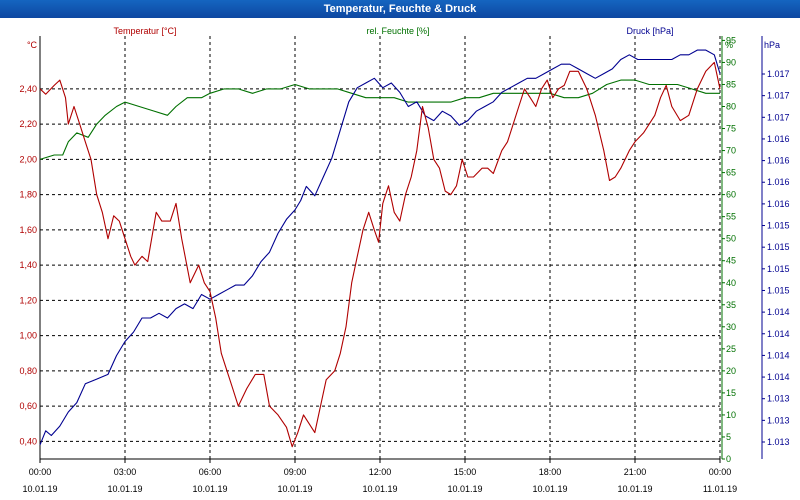 This screenshot has height=500, width=800. Describe the element at coordinates (729, 249) in the screenshot. I see `humidity-axis: 0 5 10 15 20 25 30 35 40 45 50 55 60 65 70 75 80 85 90 95` at that location.